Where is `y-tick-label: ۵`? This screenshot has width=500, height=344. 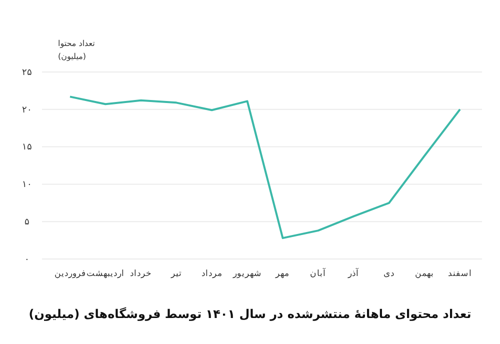
y-tick-label: ۵ is located at coordinates (27, 221).